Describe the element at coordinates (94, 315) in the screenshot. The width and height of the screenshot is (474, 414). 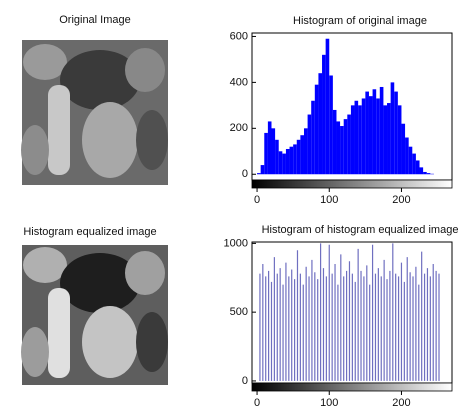
I see `equalized-image` at that location.